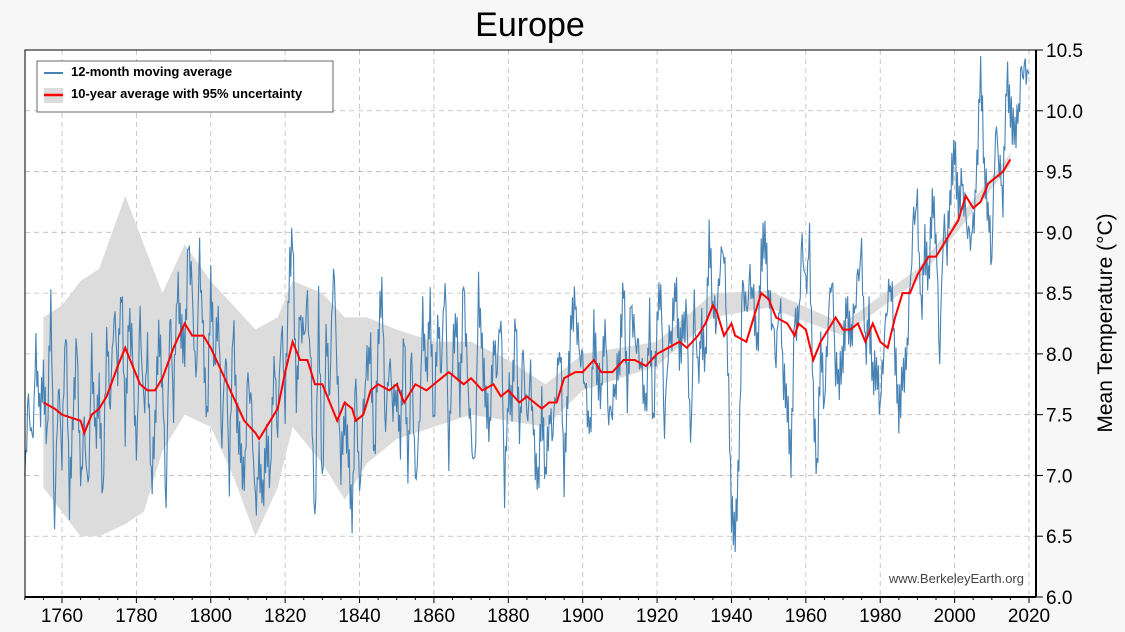 The height and width of the screenshot is (632, 1125). What do you see at coordinates (508, 616) in the screenshot?
I see `x-tick-label: 1880` at bounding box center [508, 616].